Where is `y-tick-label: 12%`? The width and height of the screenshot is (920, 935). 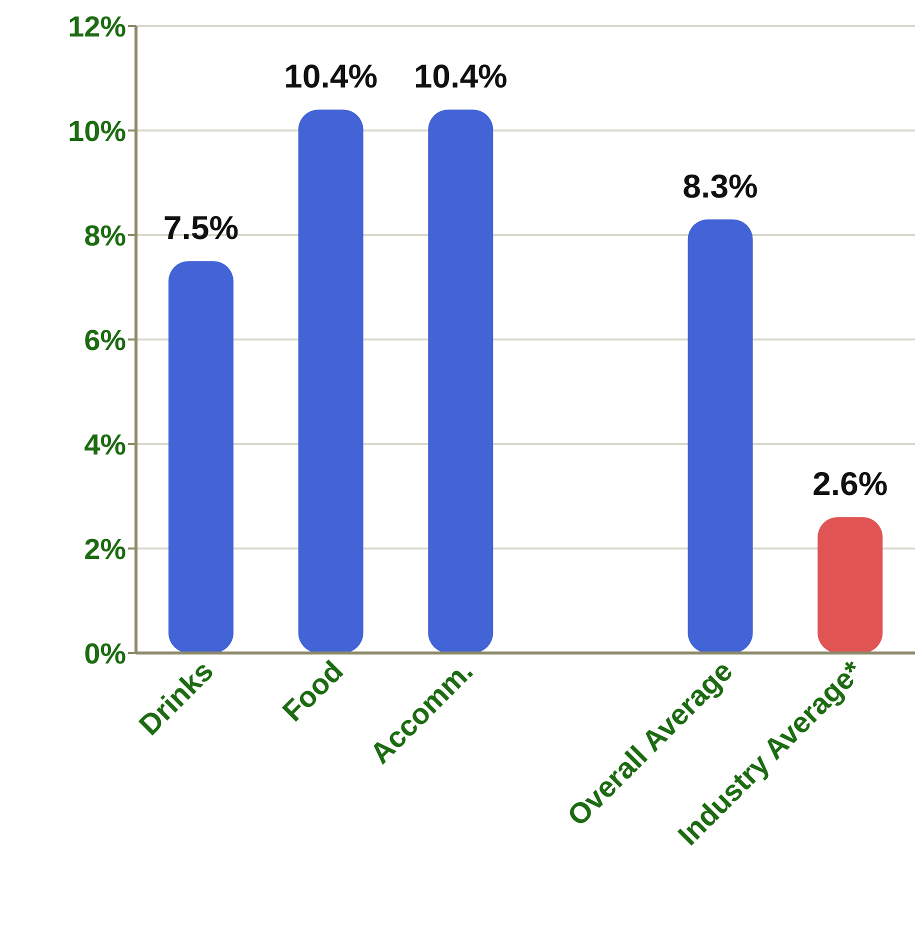
y-tick-label: 12% is located at coordinates (97, 27).